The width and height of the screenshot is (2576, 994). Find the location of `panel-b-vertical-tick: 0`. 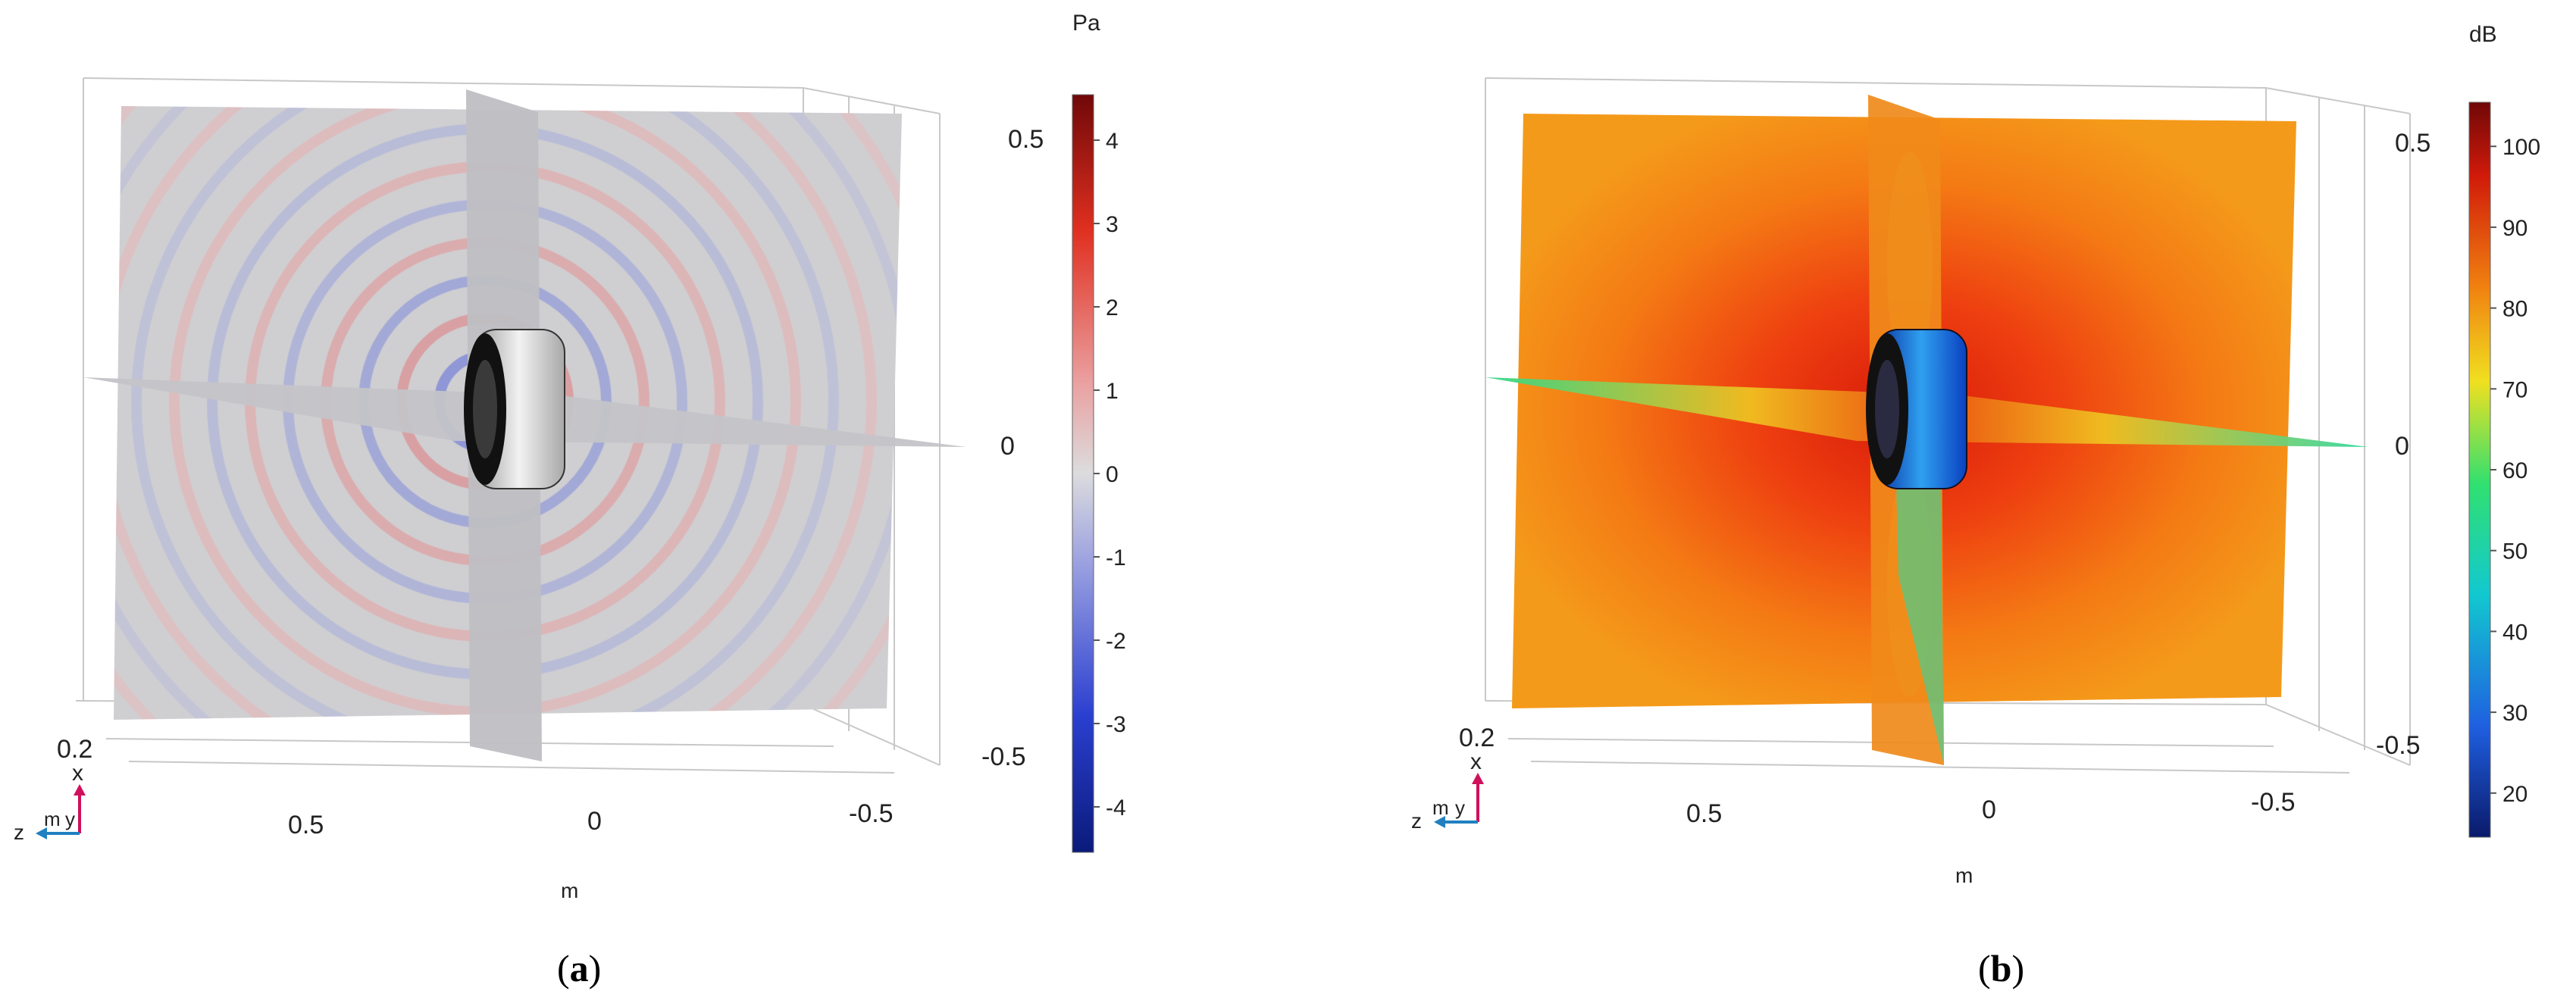

panel-b-vertical-tick: 0 is located at coordinates (2402, 446).